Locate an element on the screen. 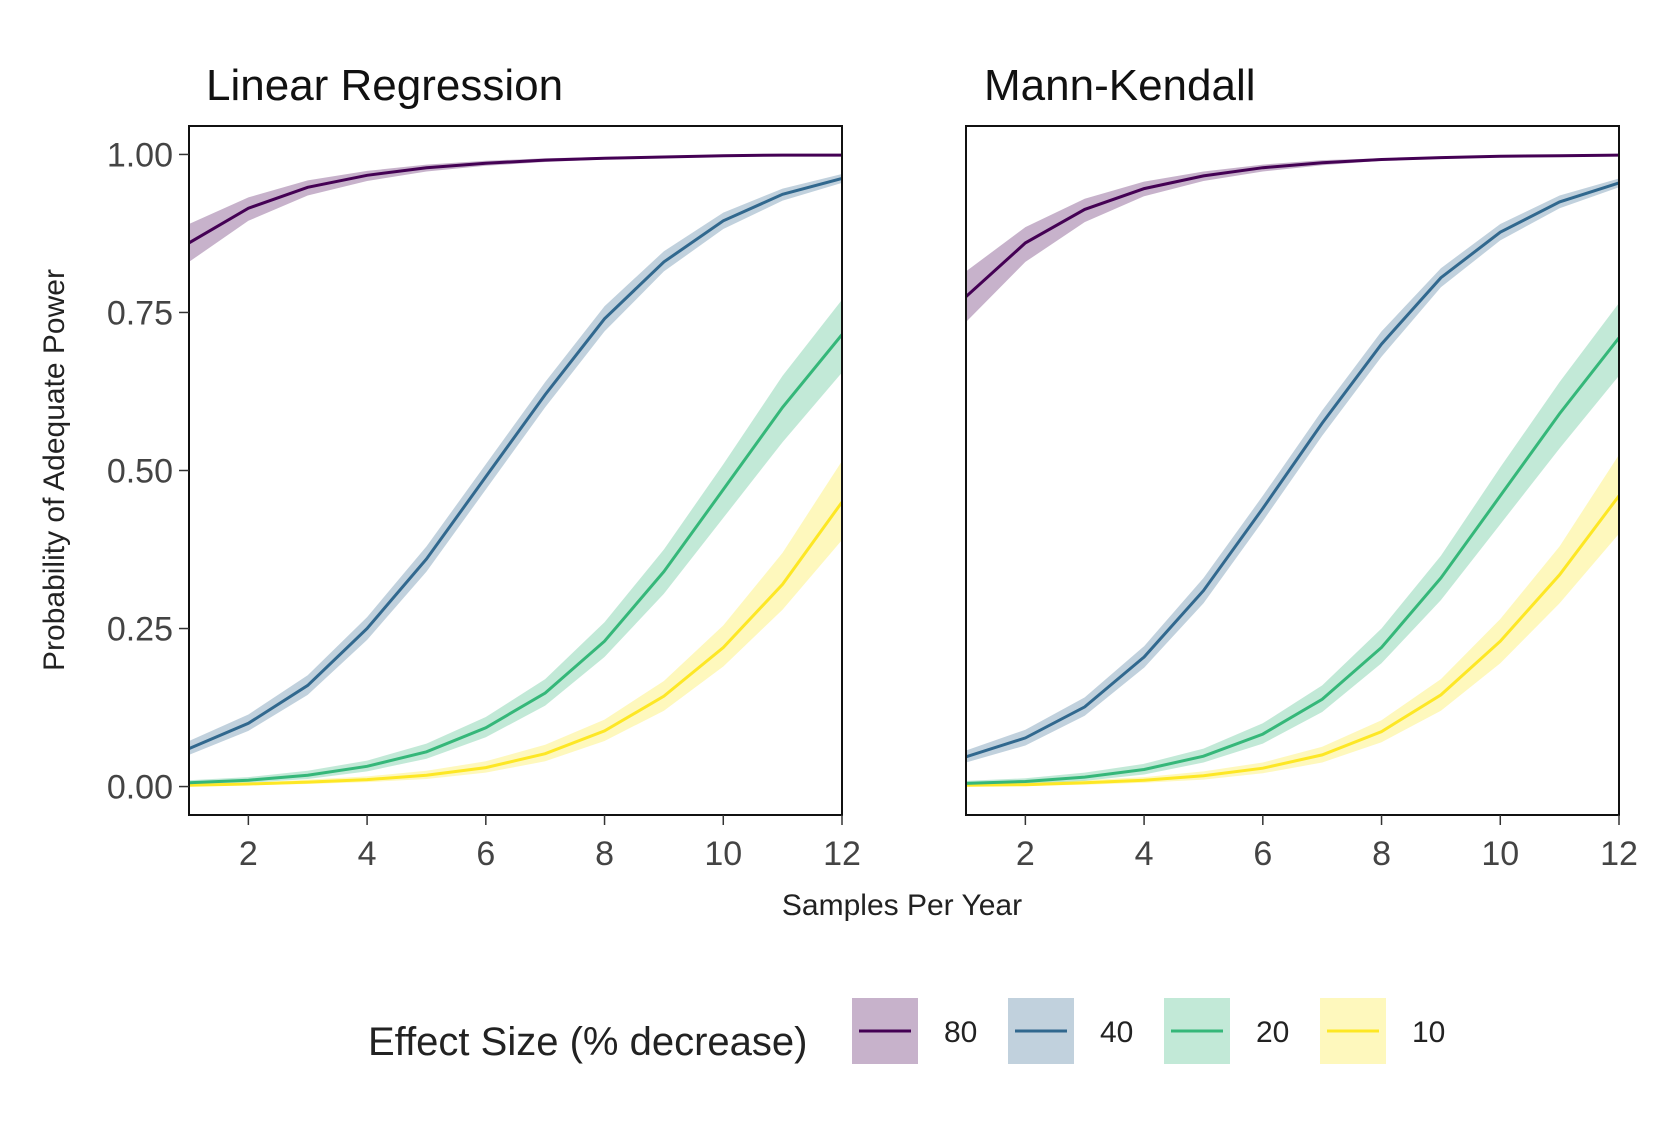 The width and height of the screenshot is (1653, 1122). legend-key-20: 20 is located at coordinates (1226, 1031).